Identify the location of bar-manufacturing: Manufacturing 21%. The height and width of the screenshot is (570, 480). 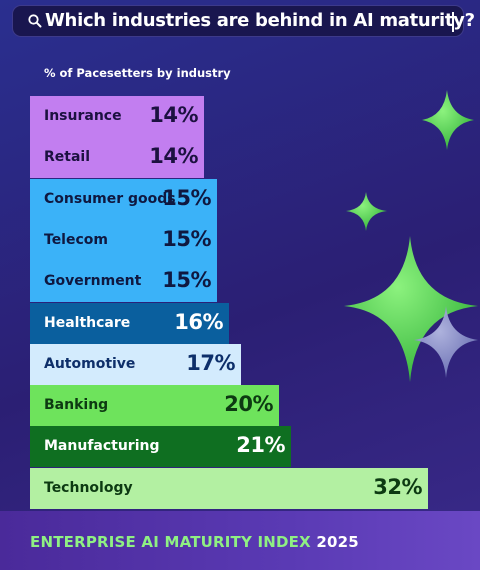
(160, 447).